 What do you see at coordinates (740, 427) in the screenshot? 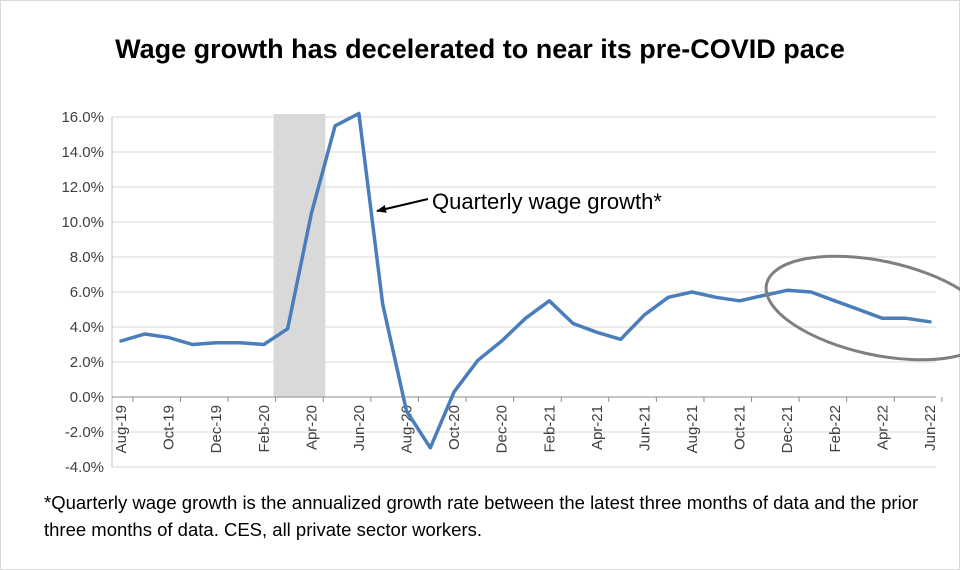
I see `x-tick-label: Oct-21` at bounding box center [740, 427].